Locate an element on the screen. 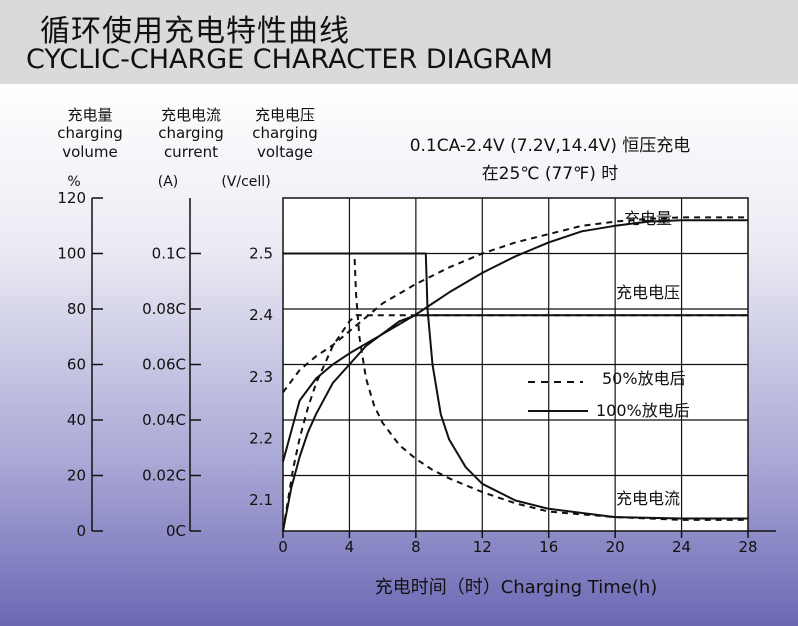 This screenshot has width=798, height=626. voltage-tick-label: 2.4 is located at coordinates (261, 315).